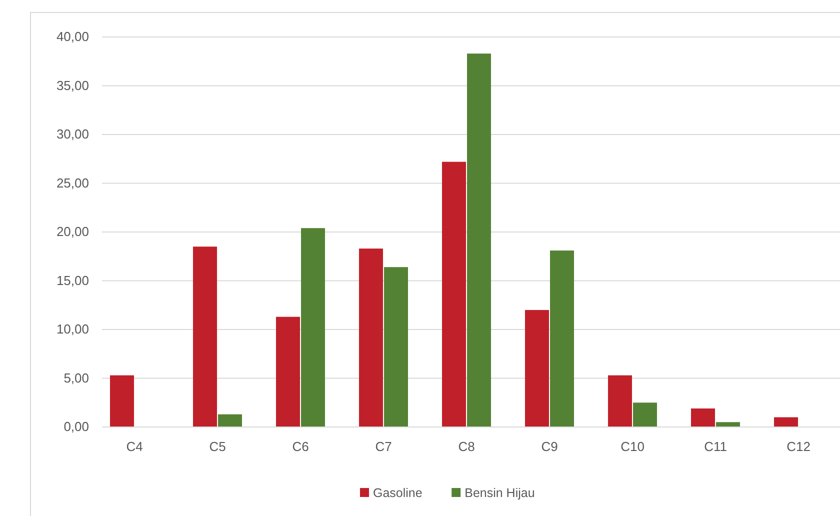 This screenshot has height=516, width=840. What do you see at coordinates (466, 446) in the screenshot?
I see `x-tick-label: C8` at bounding box center [466, 446].